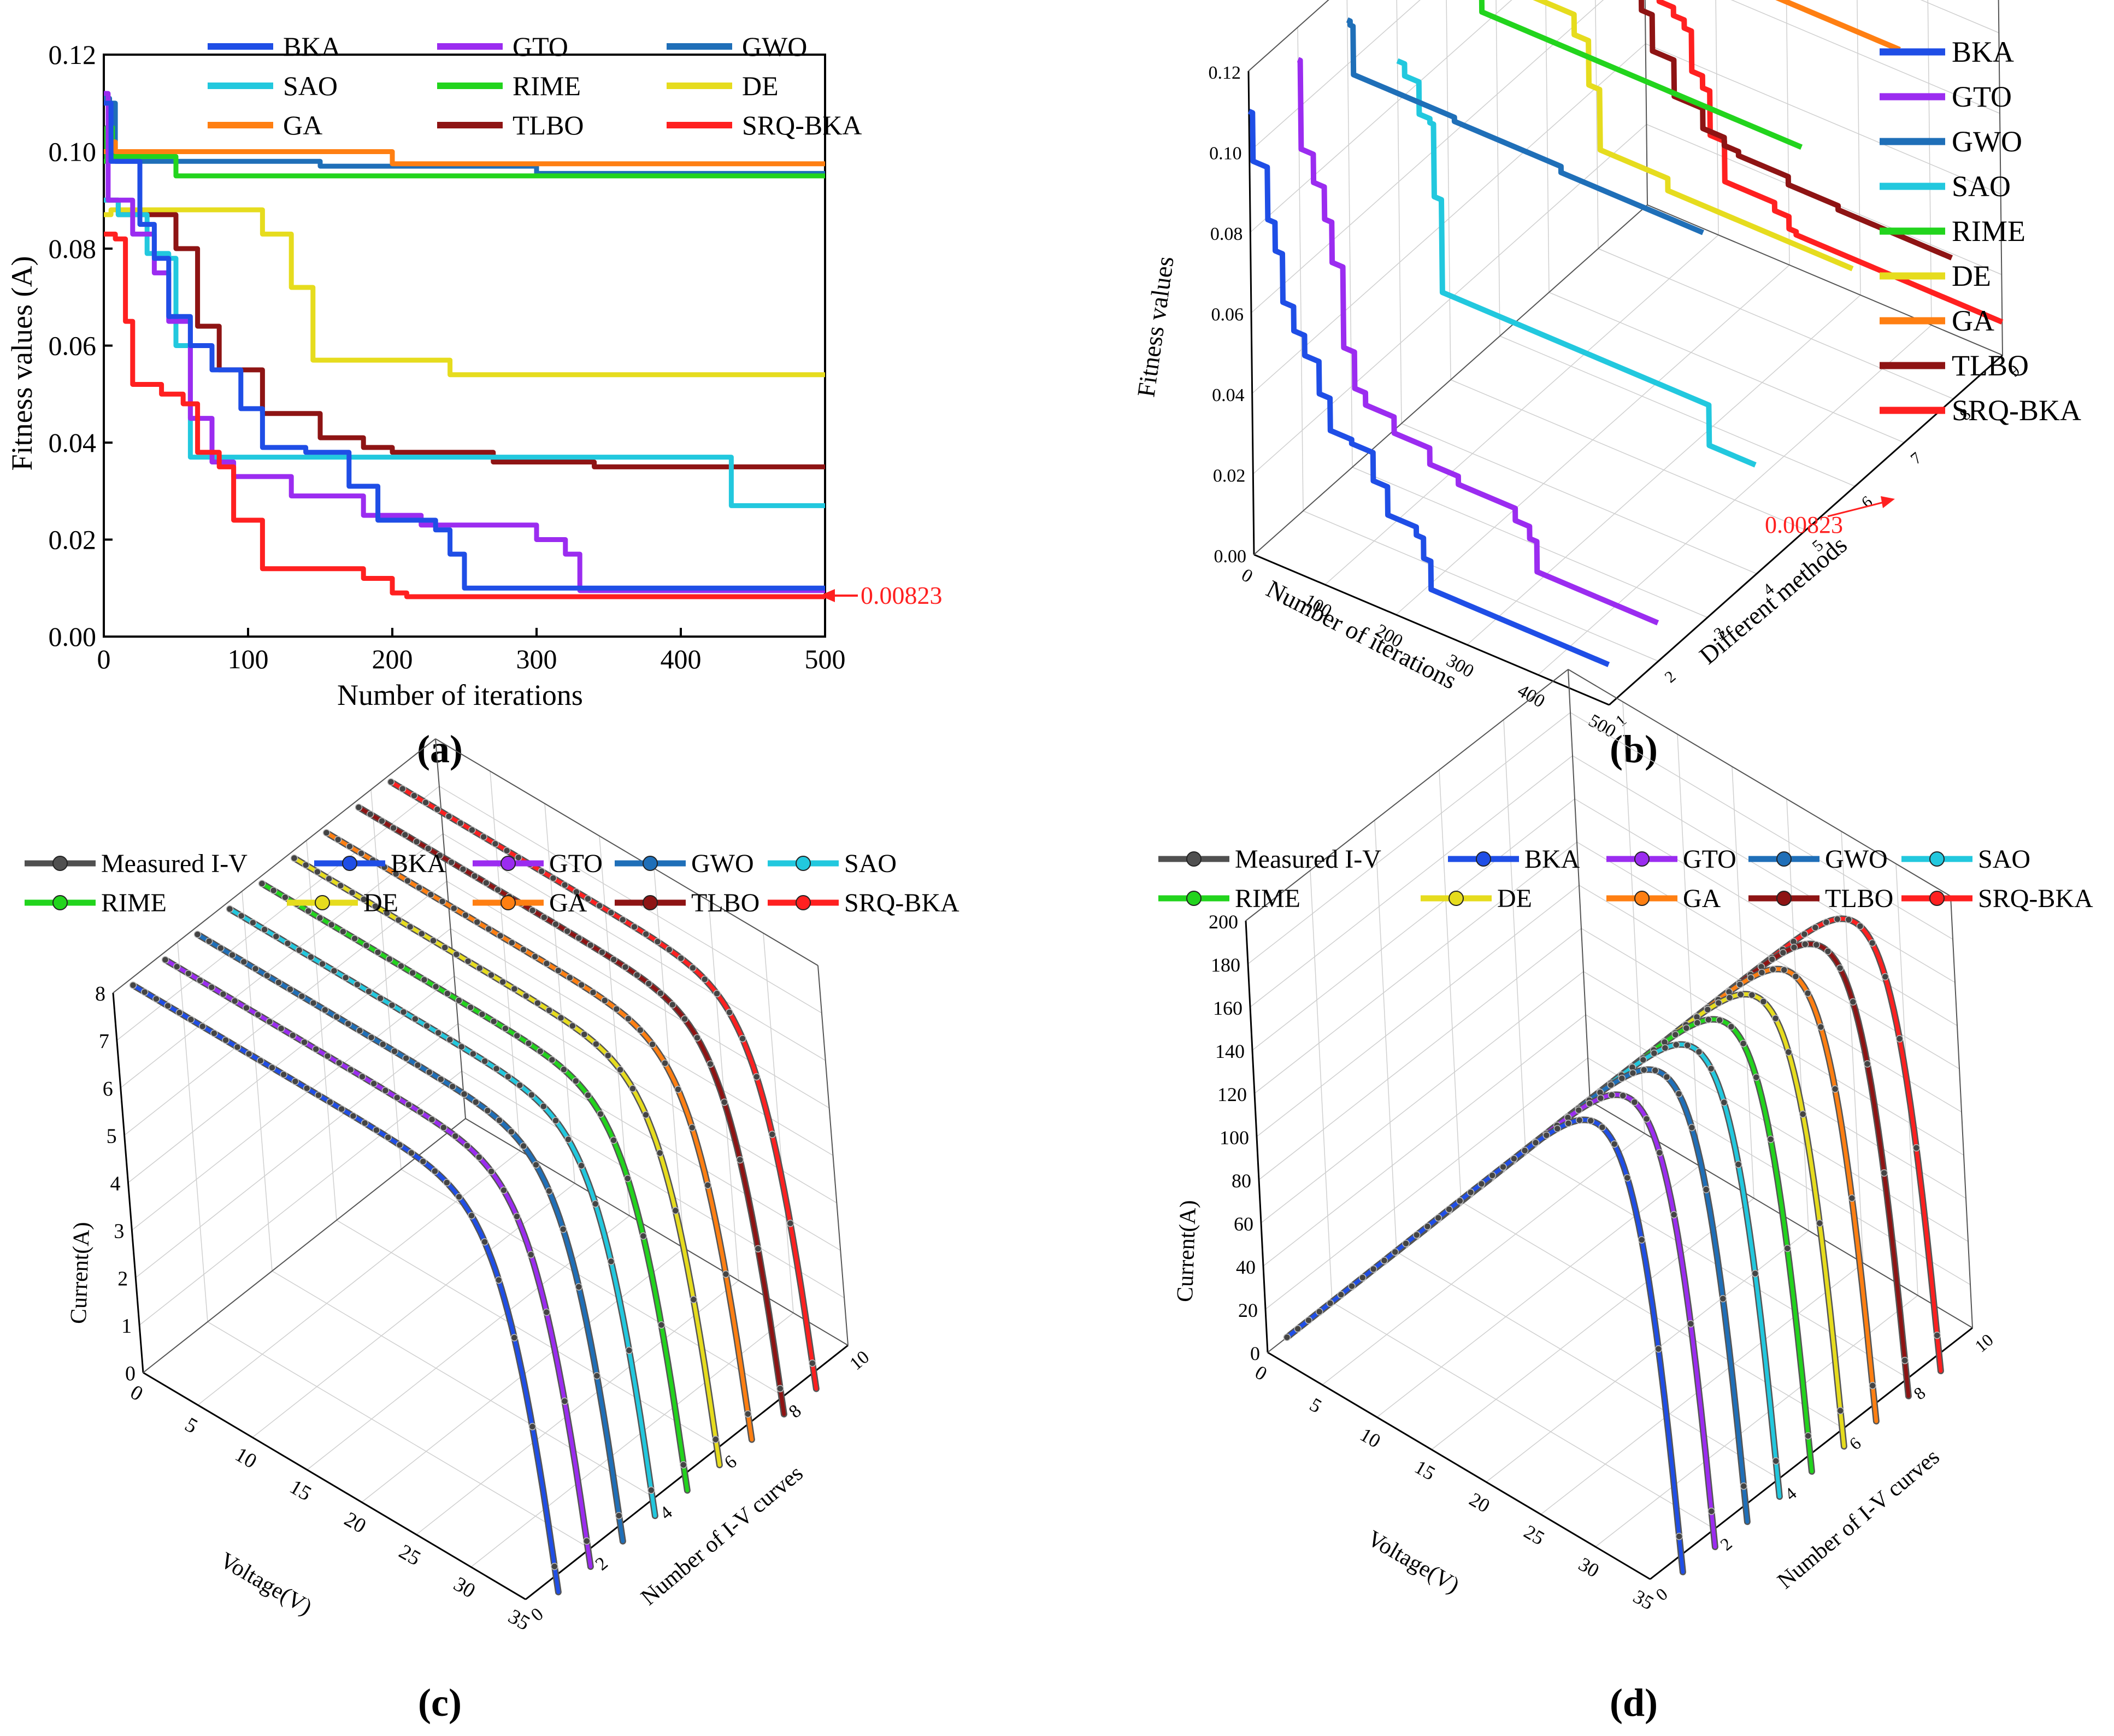 The image size is (2114, 1736). I want to click on panel-b-3d-frame, so click(1625, 353).